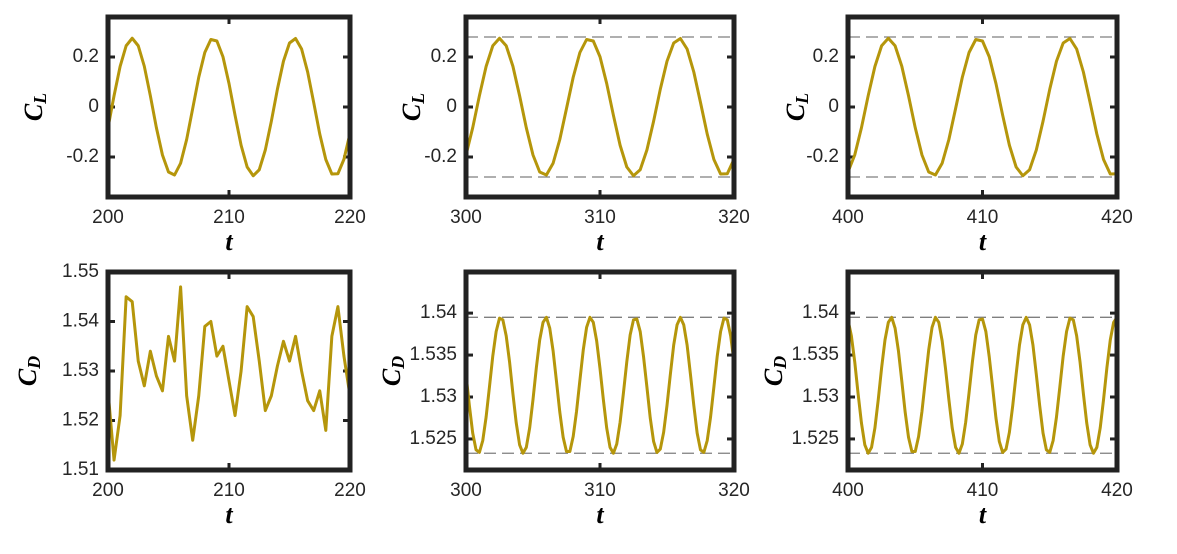  I want to click on y-tick-label: 1.51, so click(80, 469).